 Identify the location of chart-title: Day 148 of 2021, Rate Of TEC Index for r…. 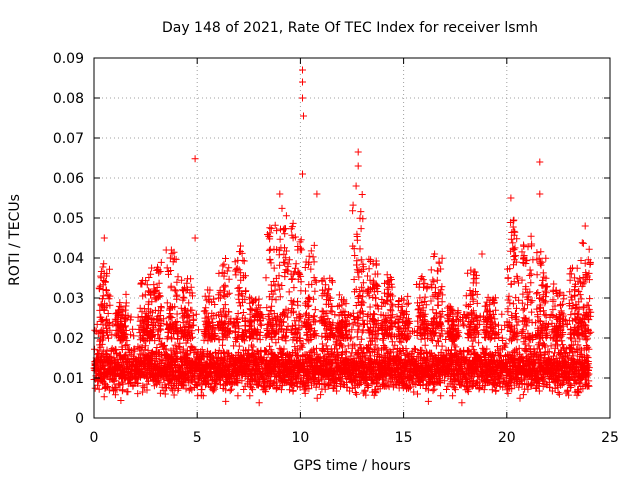
(350, 28).